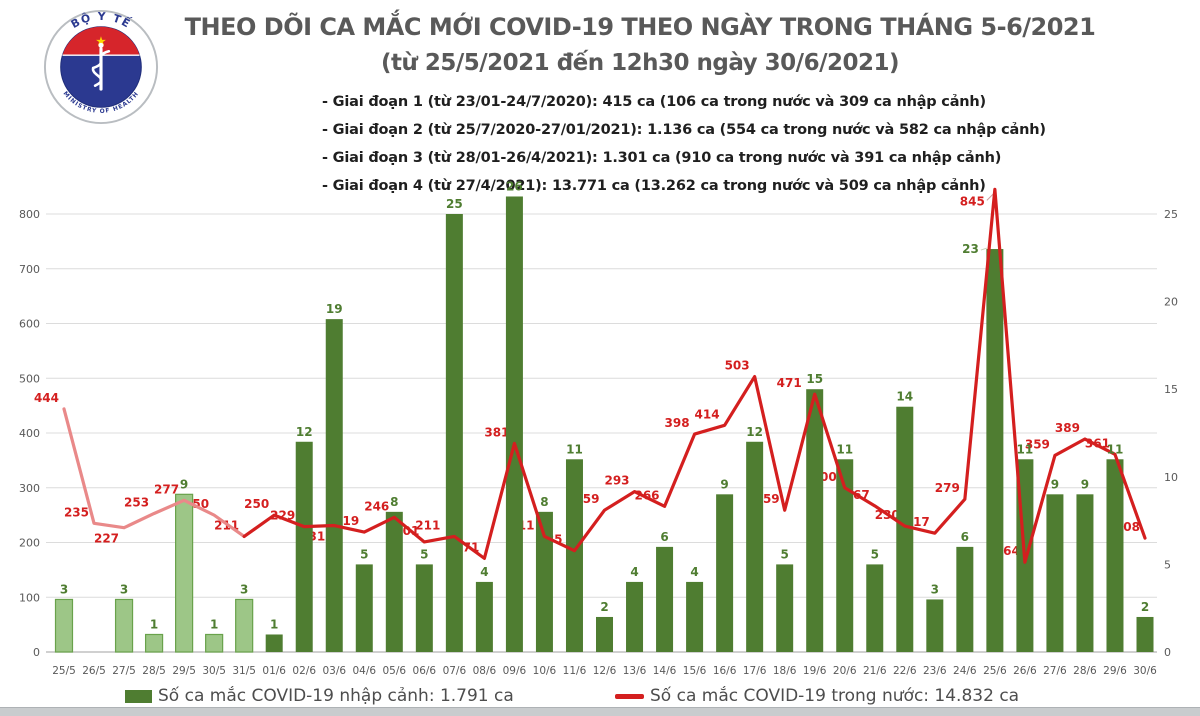  Describe the element at coordinates (604, 607) in the screenshot. I see `bar-value-label: 2` at that location.